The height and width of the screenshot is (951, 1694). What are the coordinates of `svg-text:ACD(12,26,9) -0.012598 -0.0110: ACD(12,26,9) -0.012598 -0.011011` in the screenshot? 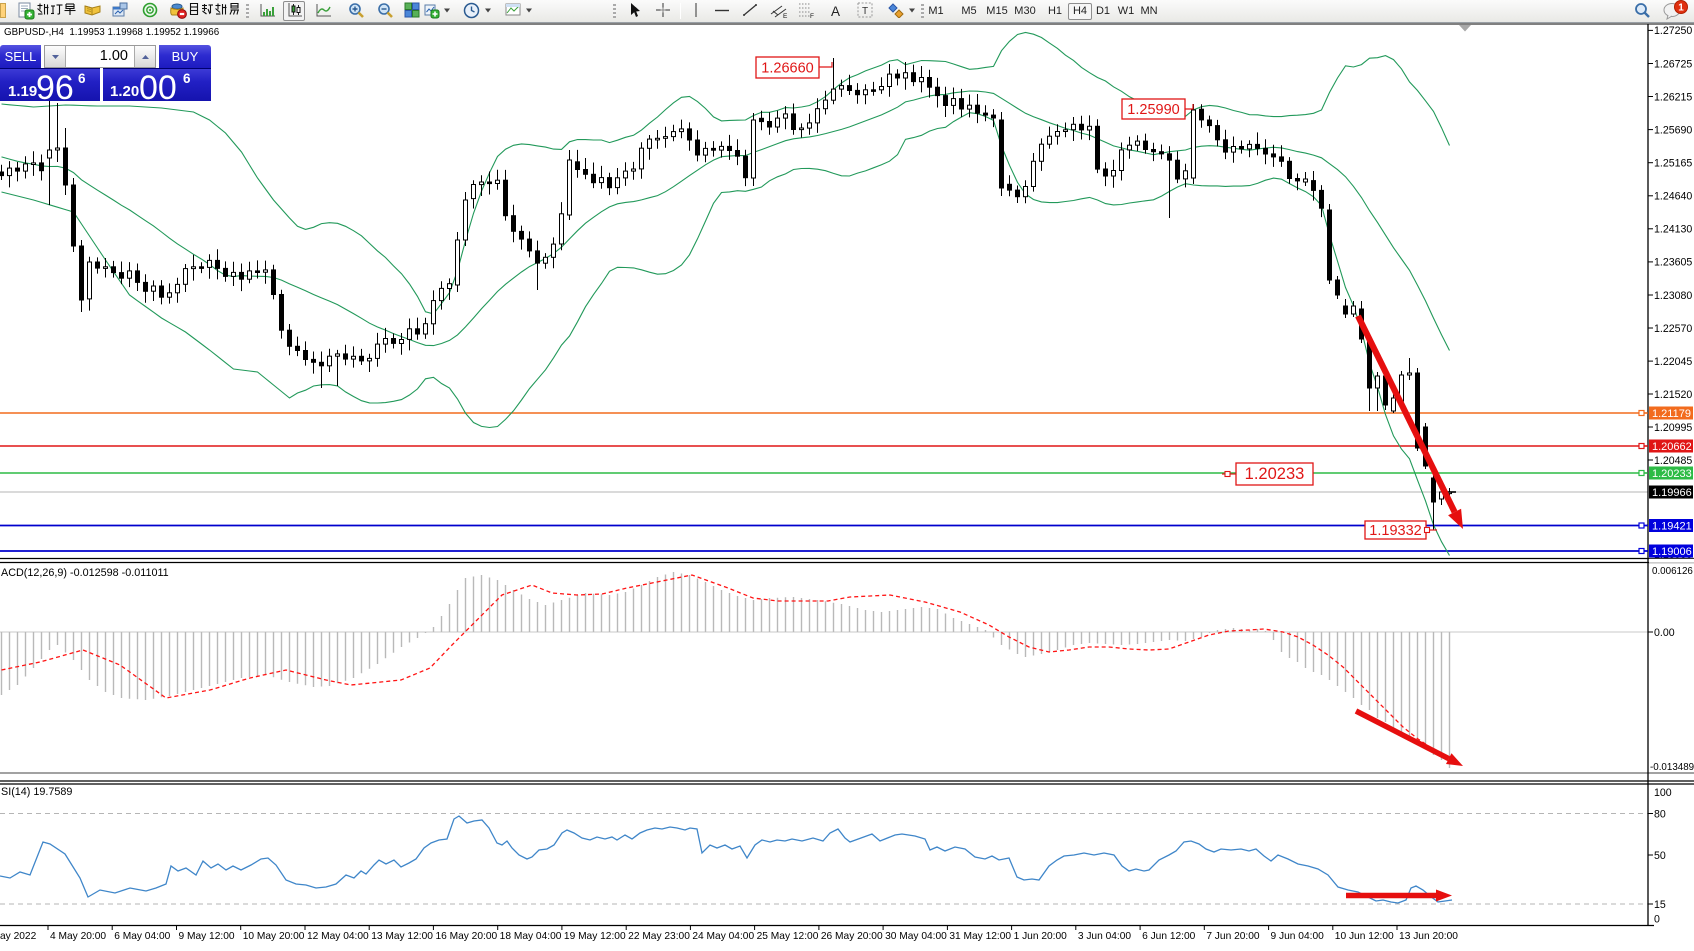 It's located at (85, 573).